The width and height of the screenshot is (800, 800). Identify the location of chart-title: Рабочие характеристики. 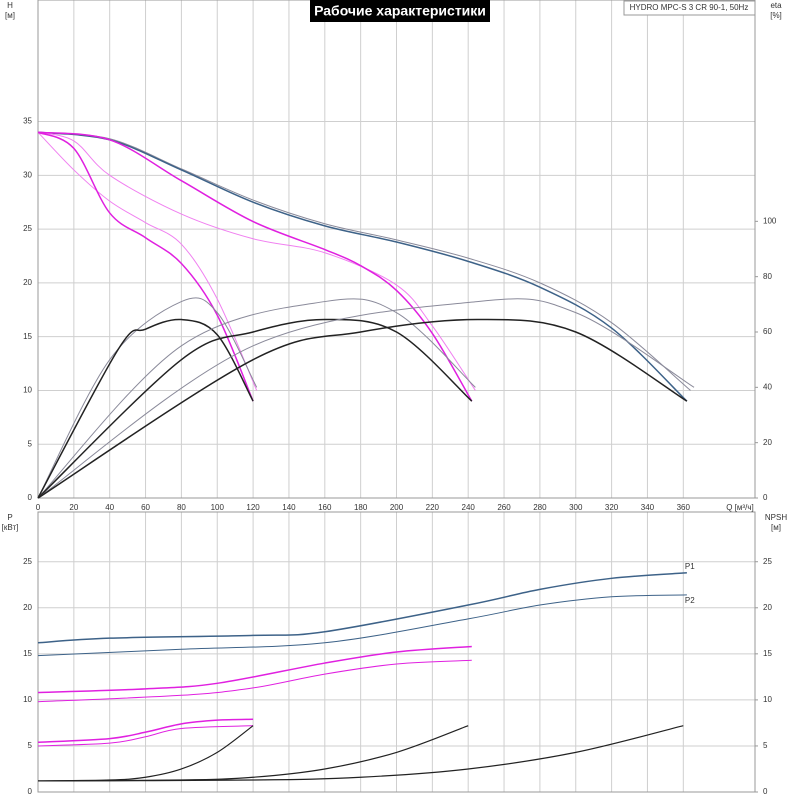
(400, 11).